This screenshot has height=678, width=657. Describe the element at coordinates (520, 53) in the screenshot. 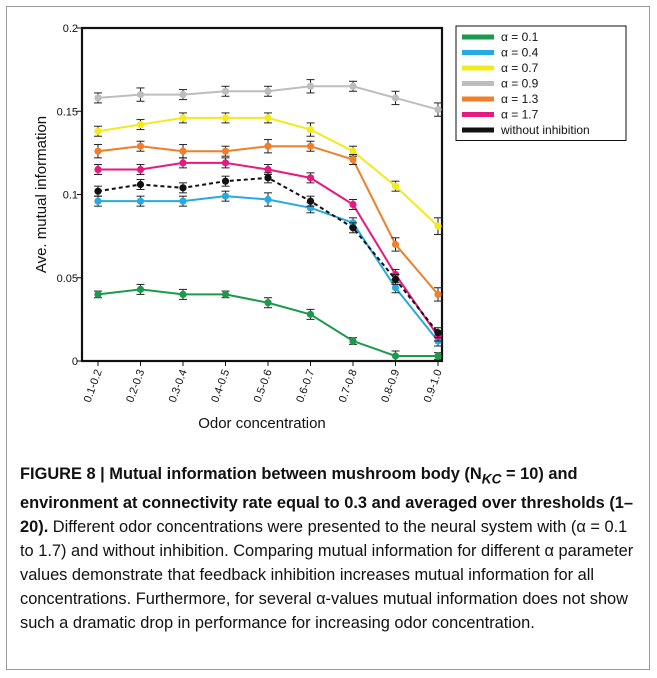

I see `legend-entry-label: α = 0.4` at that location.